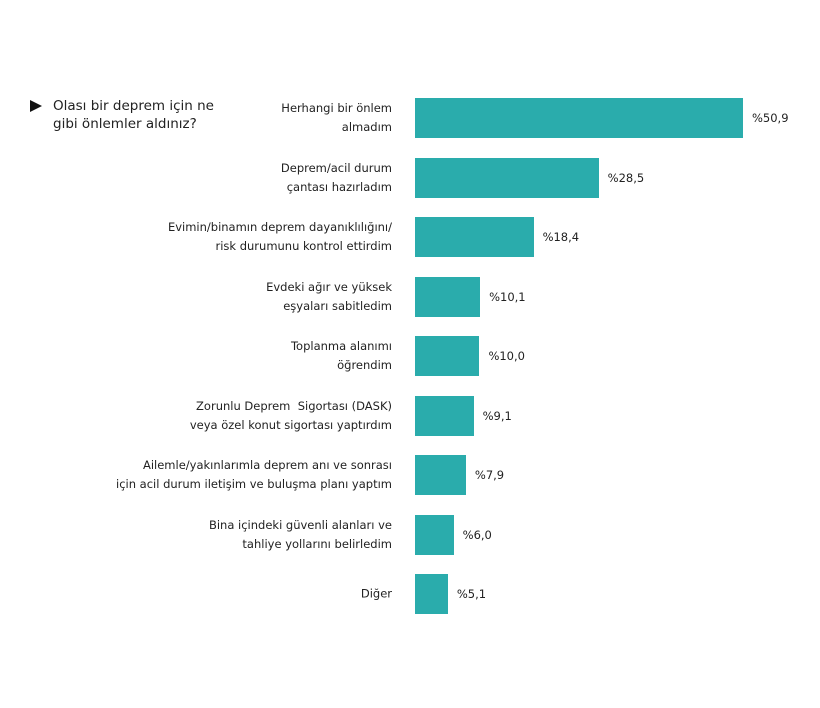  Describe the element at coordinates (506, 356) in the screenshot. I see `value-label: %10,0` at that location.